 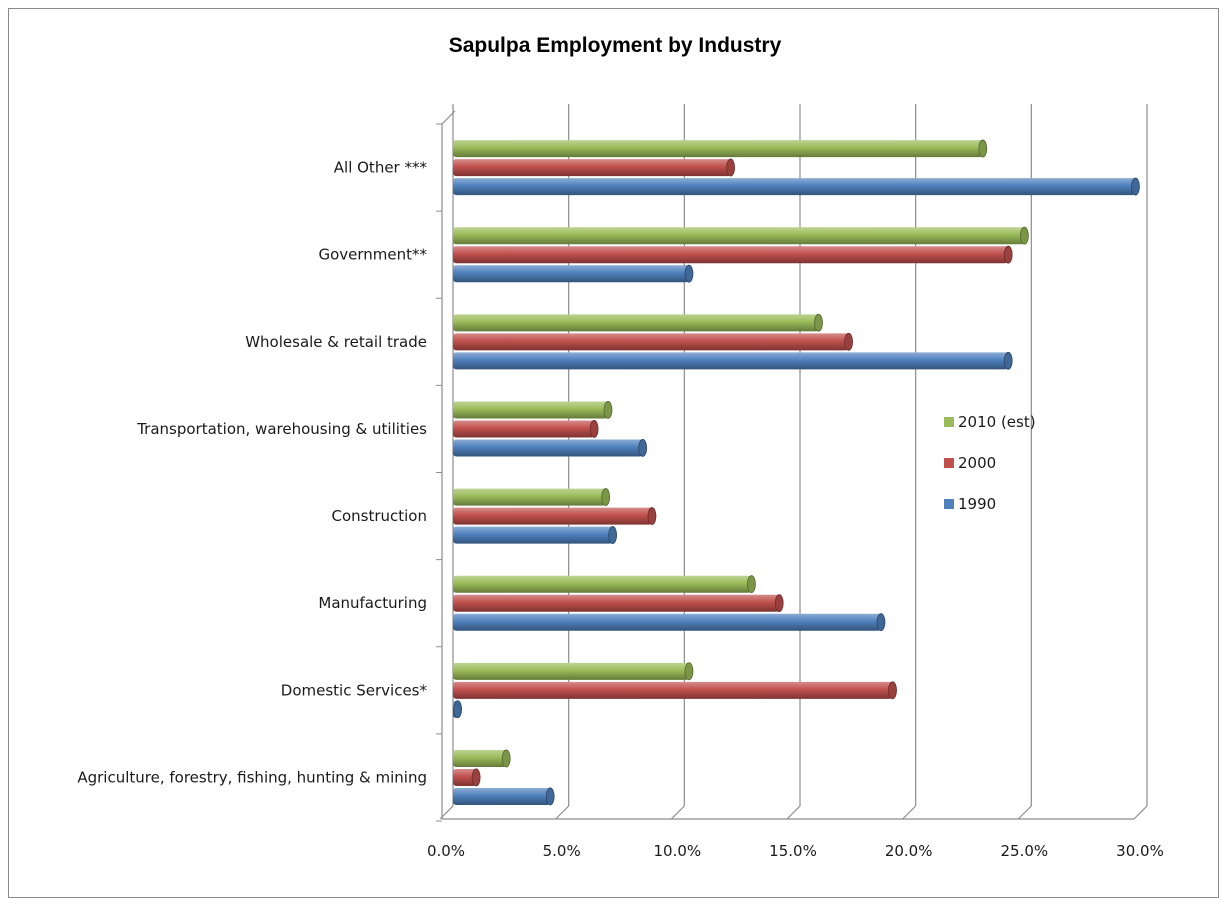 What do you see at coordinates (381, 168) in the screenshot?
I see `category-label: All Other ***` at bounding box center [381, 168].